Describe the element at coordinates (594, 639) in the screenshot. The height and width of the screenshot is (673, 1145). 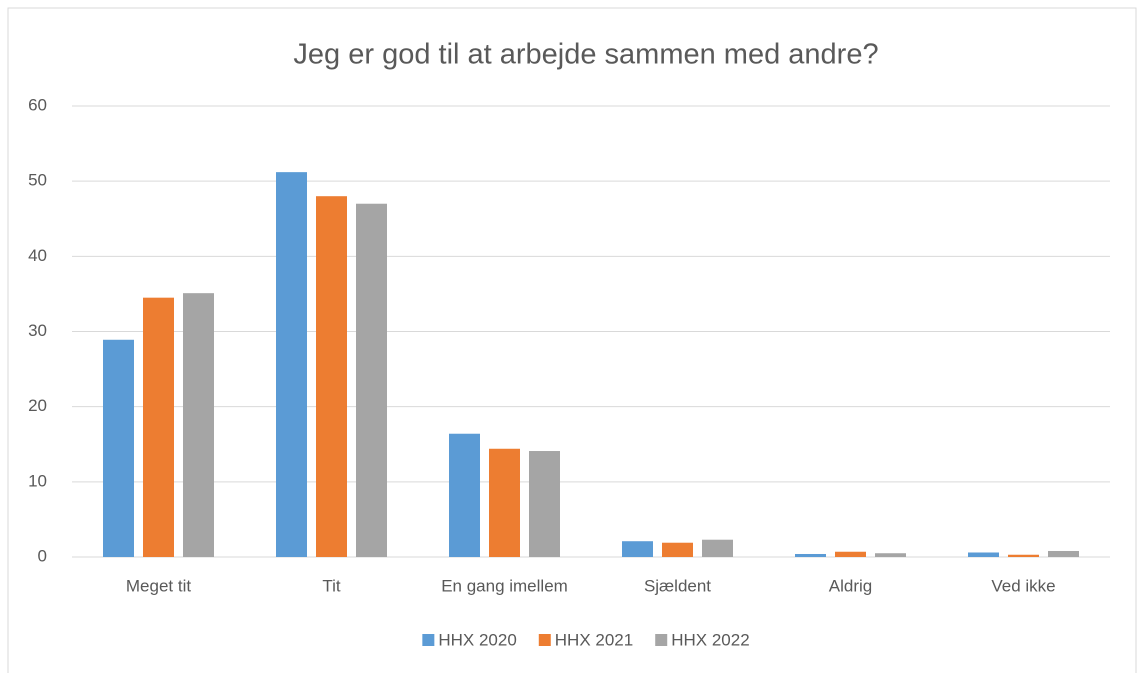
I see `legend-label: HHX 2021` at that location.